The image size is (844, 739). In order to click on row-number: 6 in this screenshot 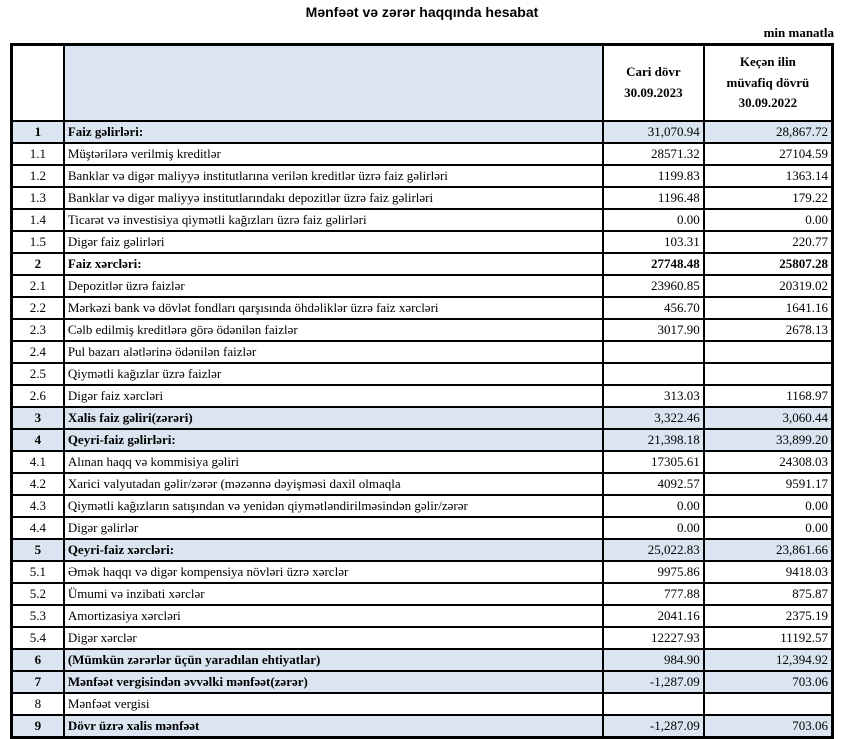, I will do `click(37, 660)`.